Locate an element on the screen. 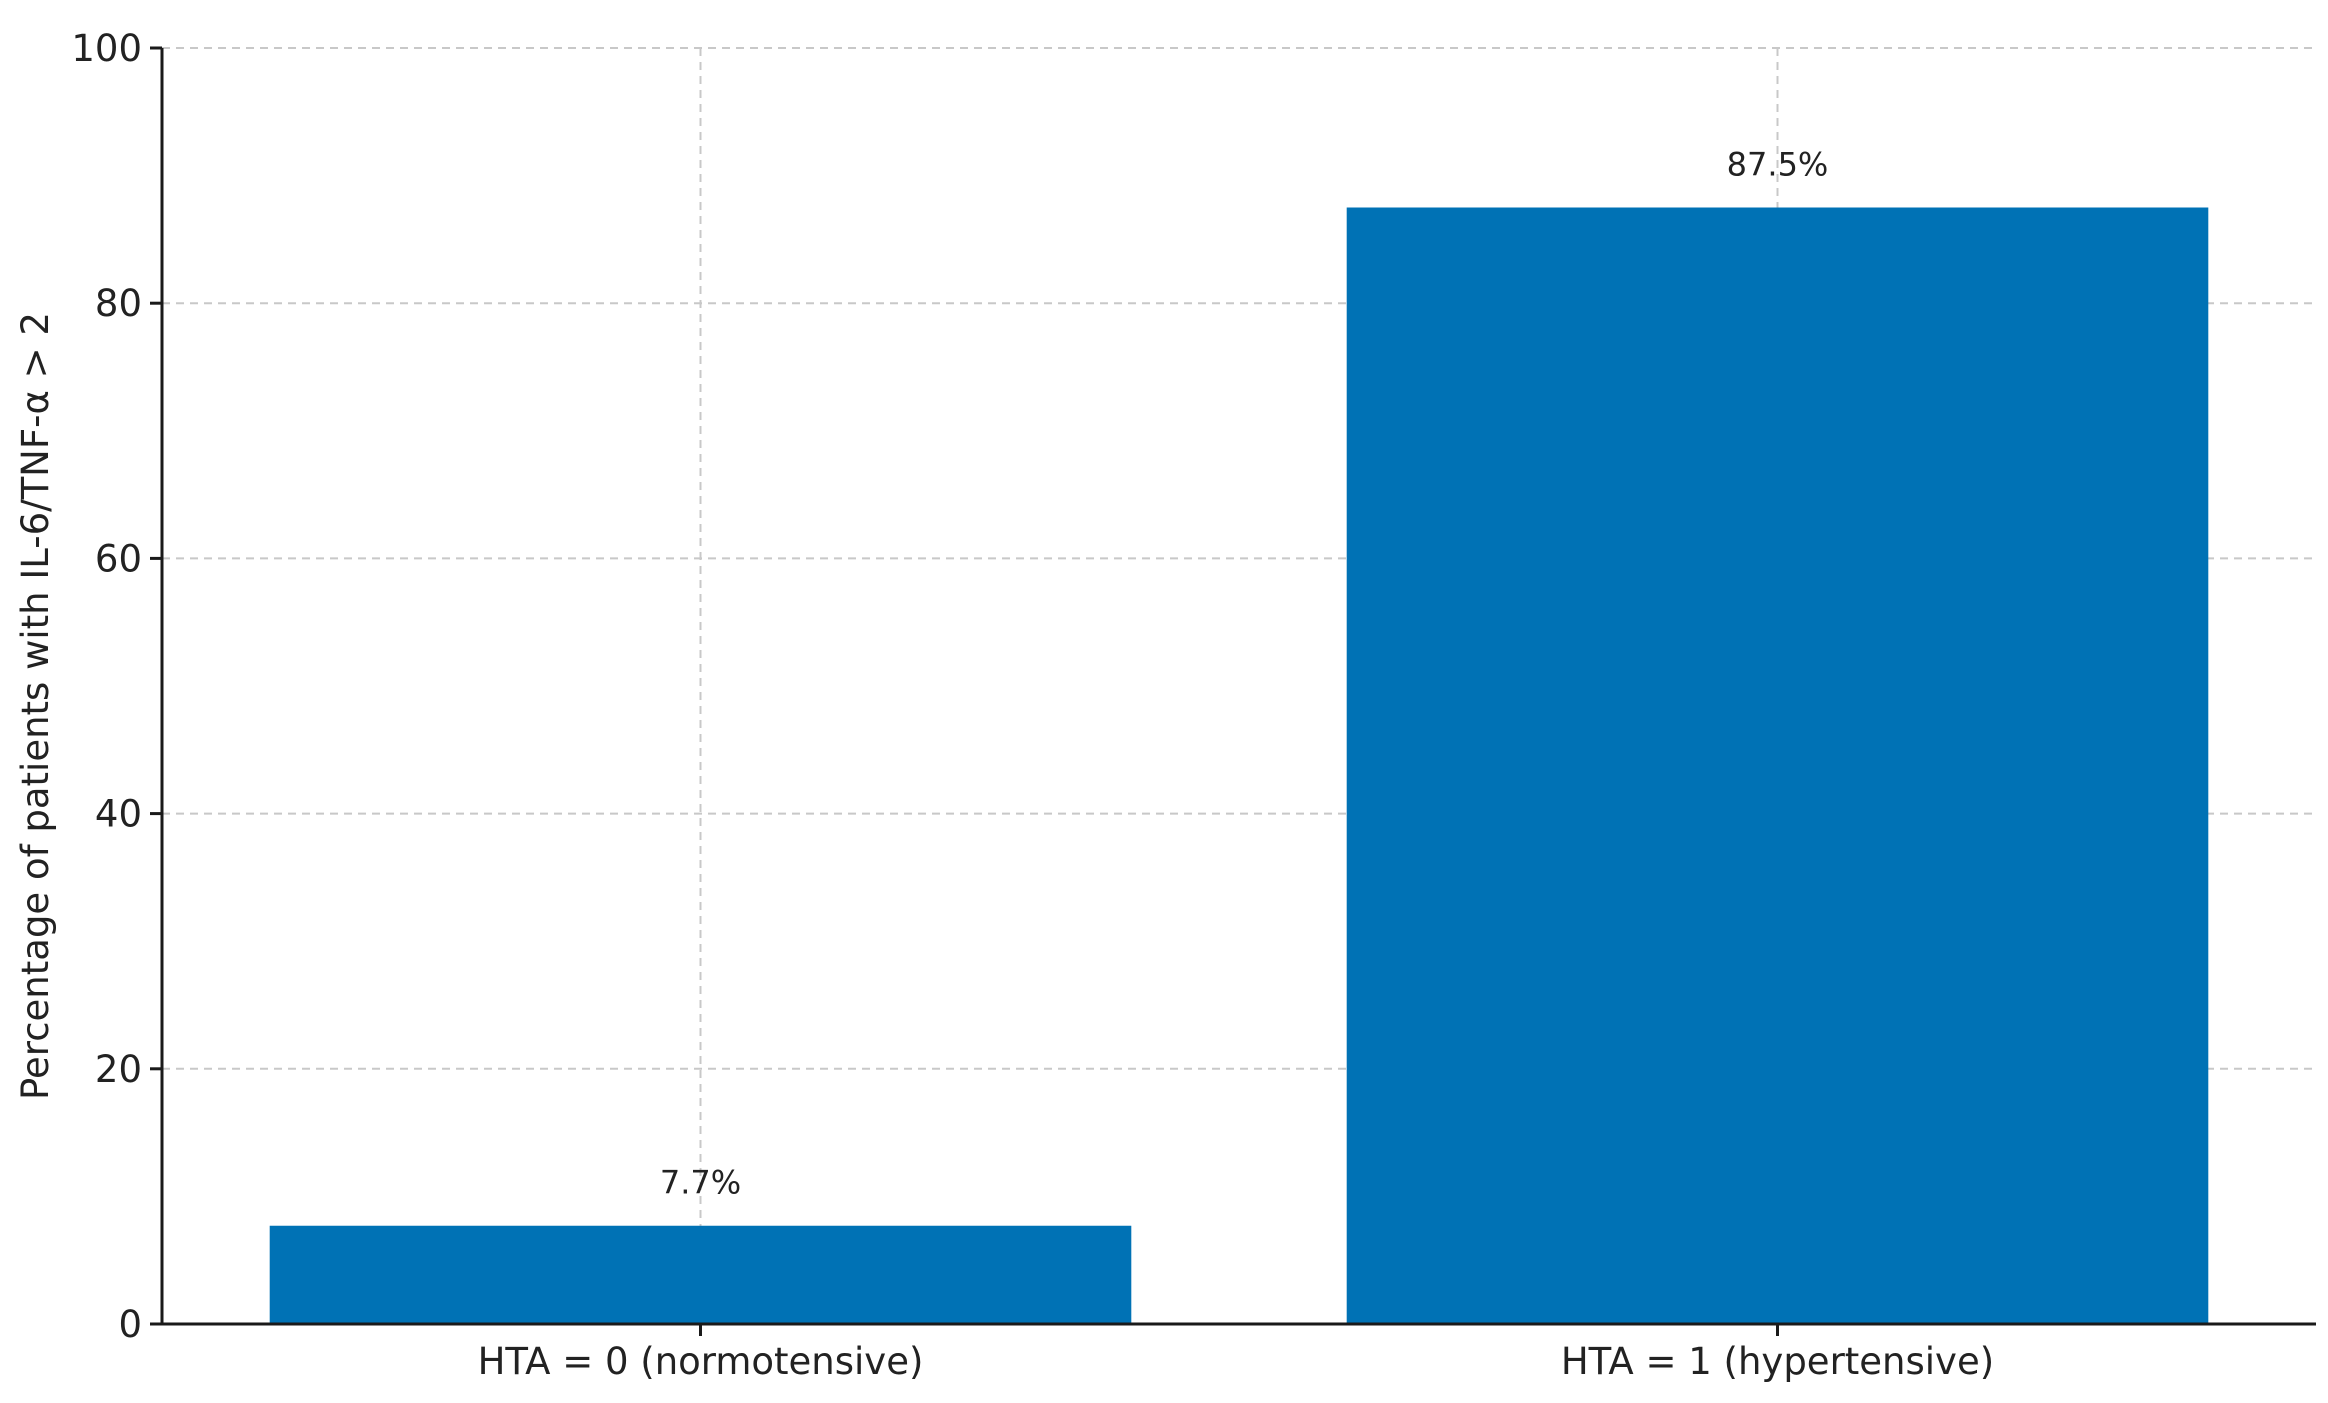  y-tick-label: 20 is located at coordinates (118, 1069).